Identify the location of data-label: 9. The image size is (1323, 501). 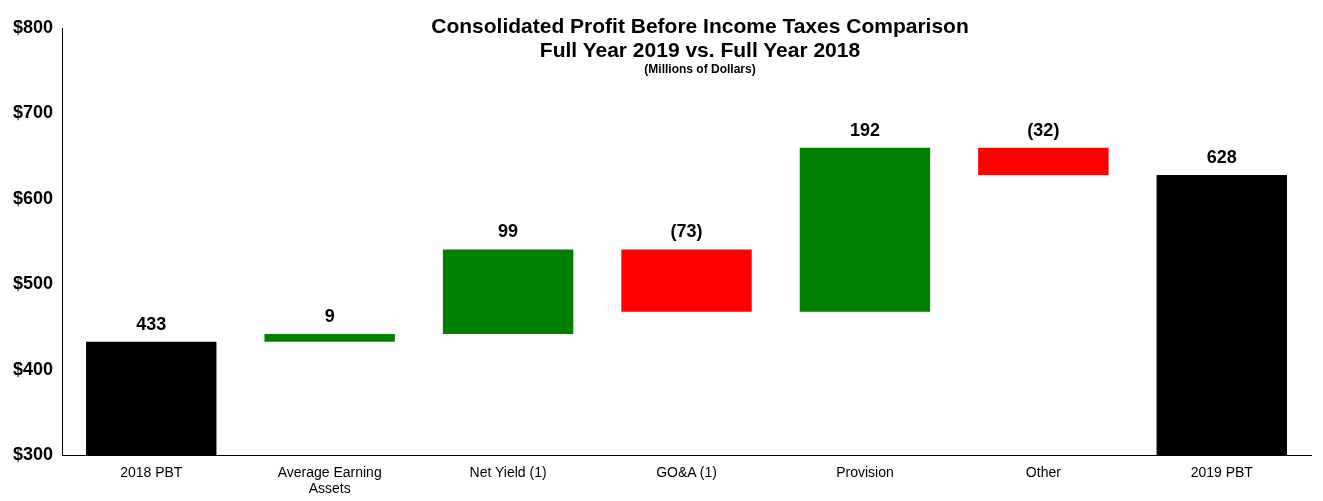
(329, 315).